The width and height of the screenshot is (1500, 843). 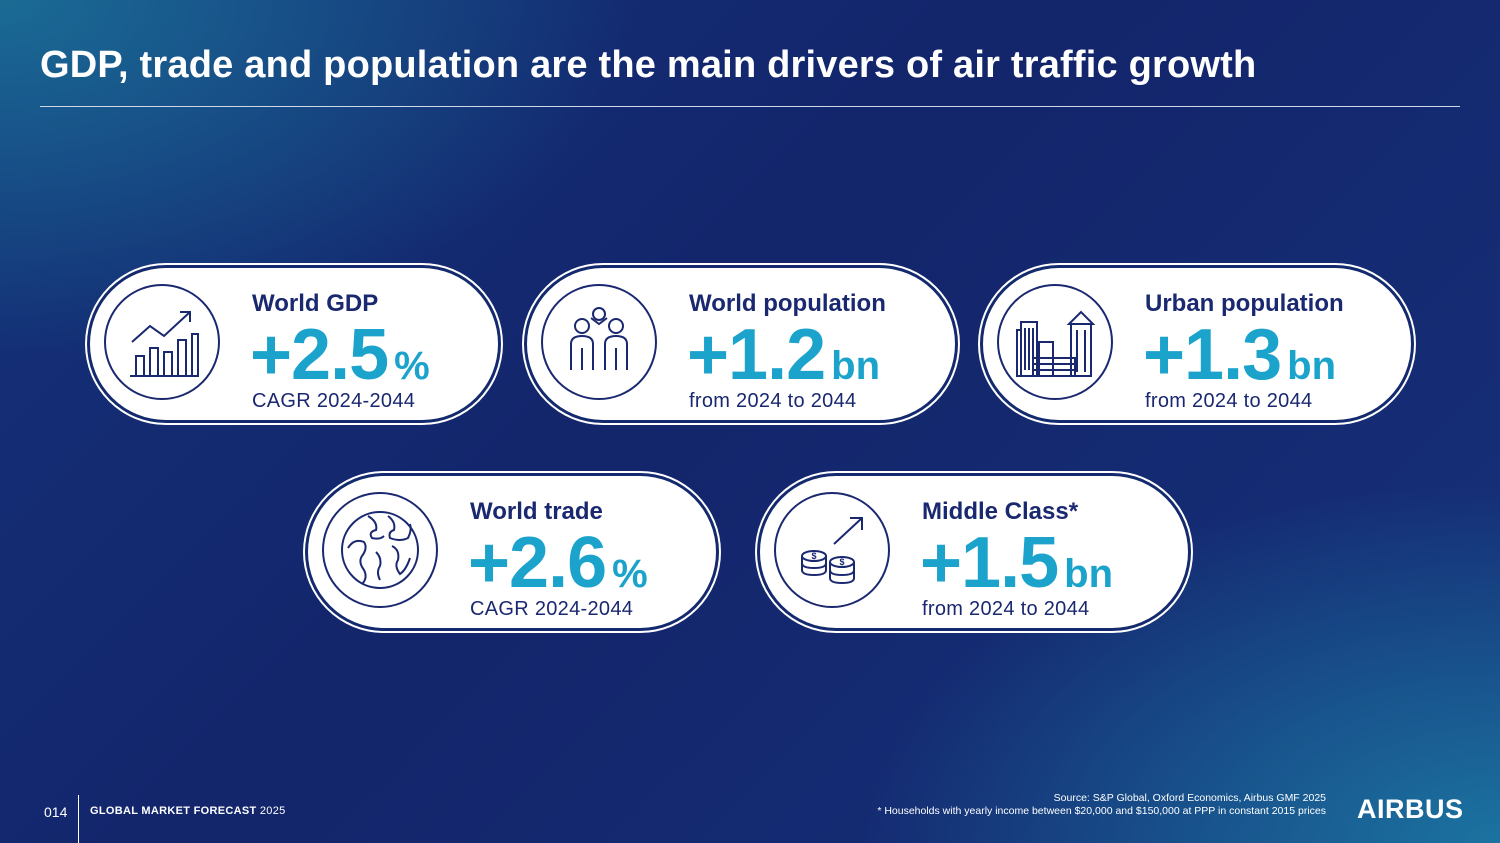 I want to click on globe-icon, so click(x=380, y=550).